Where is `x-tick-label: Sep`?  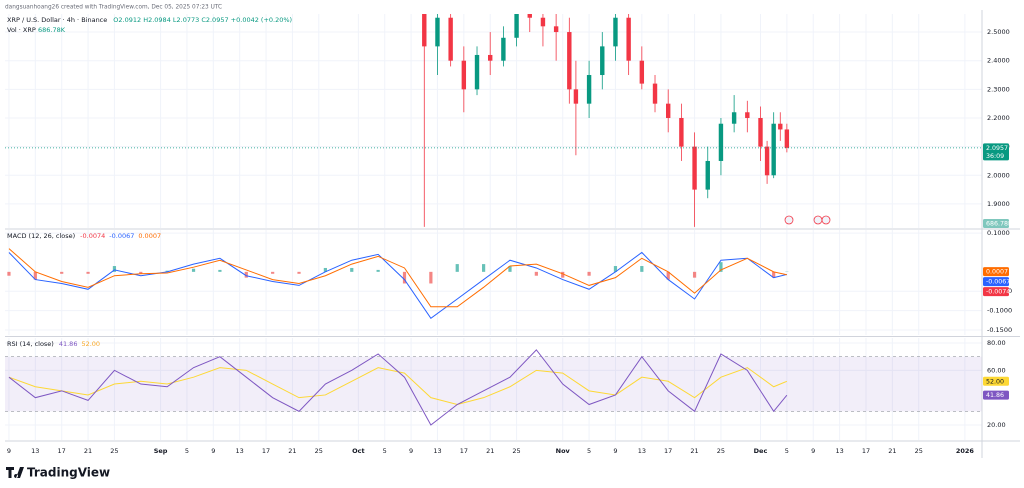
x-tick-label: Sep is located at coordinates (161, 451).